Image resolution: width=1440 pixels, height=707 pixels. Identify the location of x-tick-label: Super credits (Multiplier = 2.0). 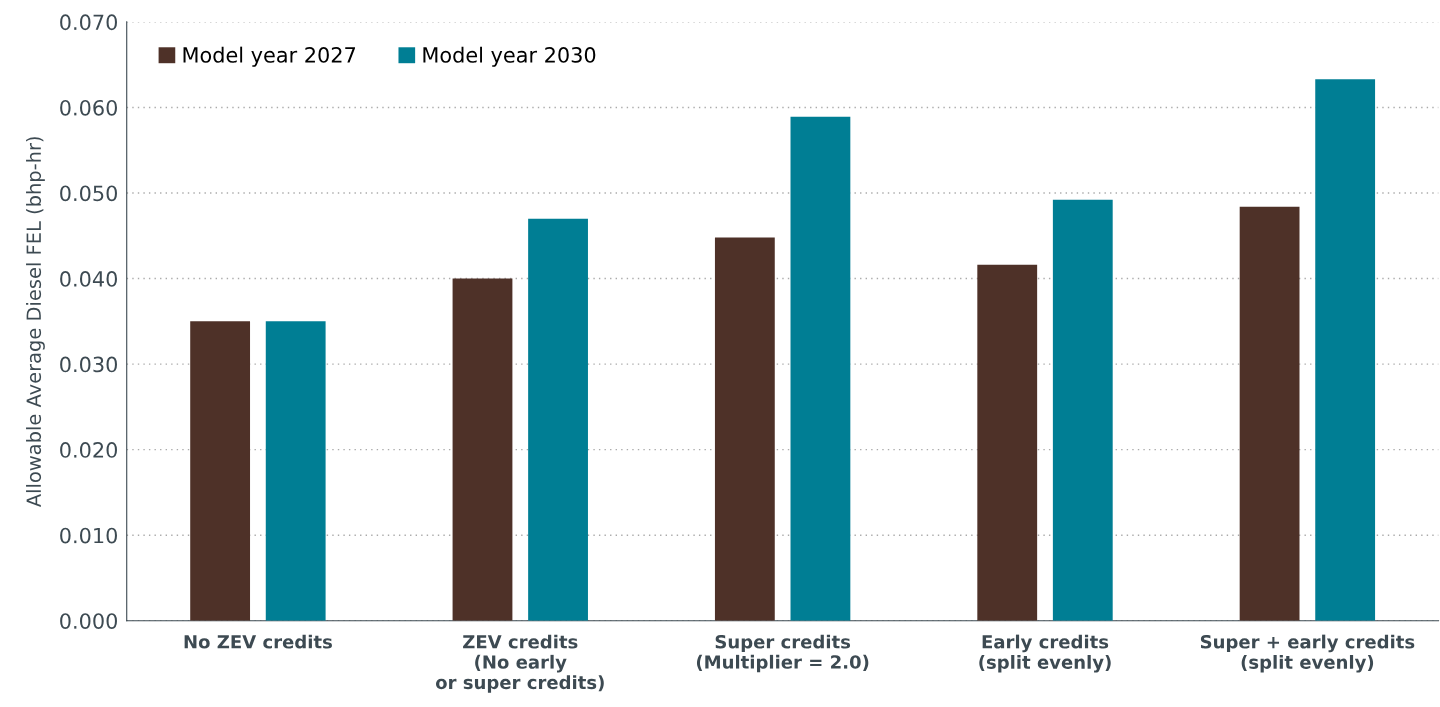
(782, 653).